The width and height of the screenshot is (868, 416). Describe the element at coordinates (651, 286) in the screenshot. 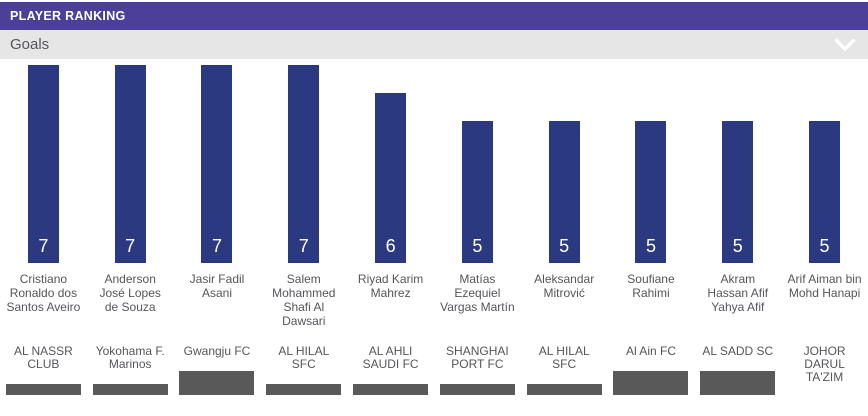

I see `player-name: Soufiane Rahimi` at that location.